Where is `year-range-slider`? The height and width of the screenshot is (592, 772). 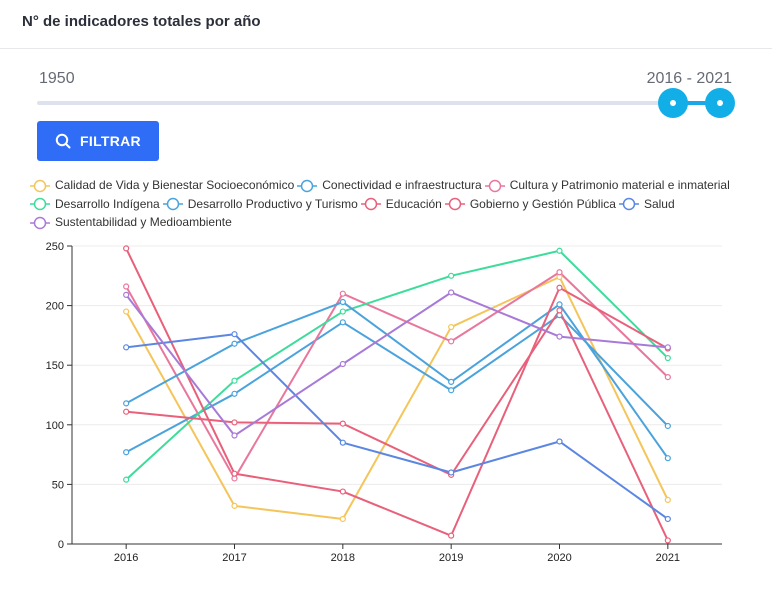 year-range-slider is located at coordinates (378, 103).